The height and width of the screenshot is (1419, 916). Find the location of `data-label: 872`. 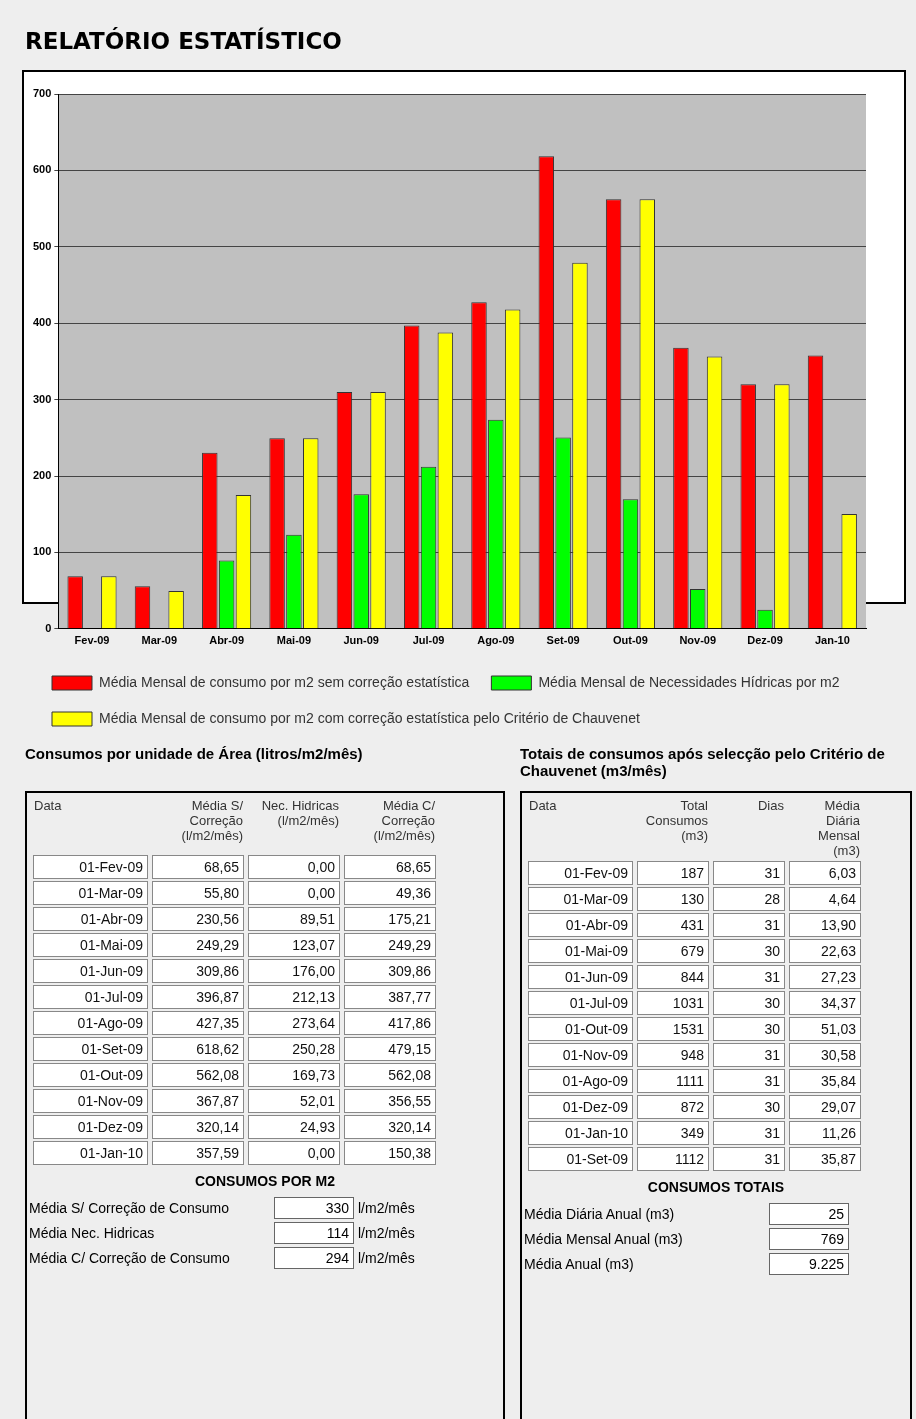

data-label: 872 is located at coordinates (673, 1107).